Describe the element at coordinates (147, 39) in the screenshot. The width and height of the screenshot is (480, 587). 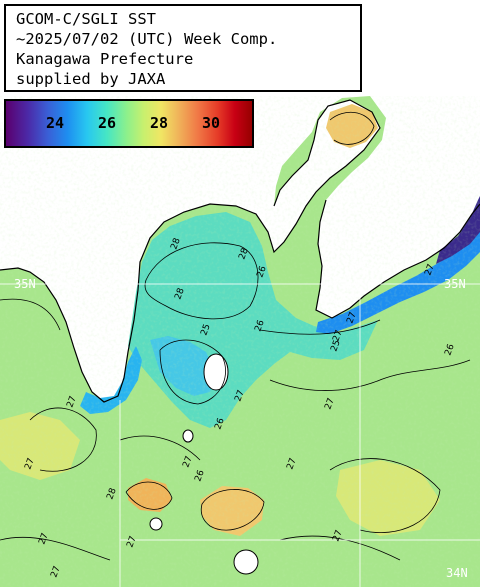
I see `title-line-2: ~2025/07/02 (UTC) Week Comp.` at that location.